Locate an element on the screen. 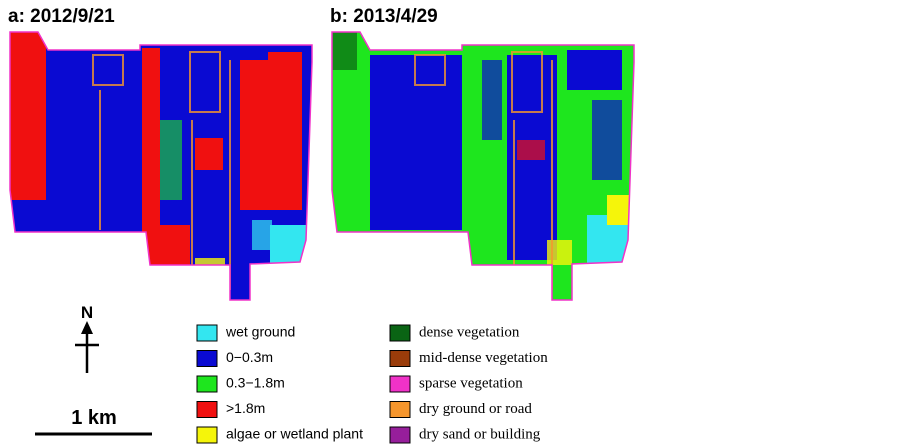 The image size is (902, 448). legend-label: mid-dense vegetation is located at coordinates (483, 358).